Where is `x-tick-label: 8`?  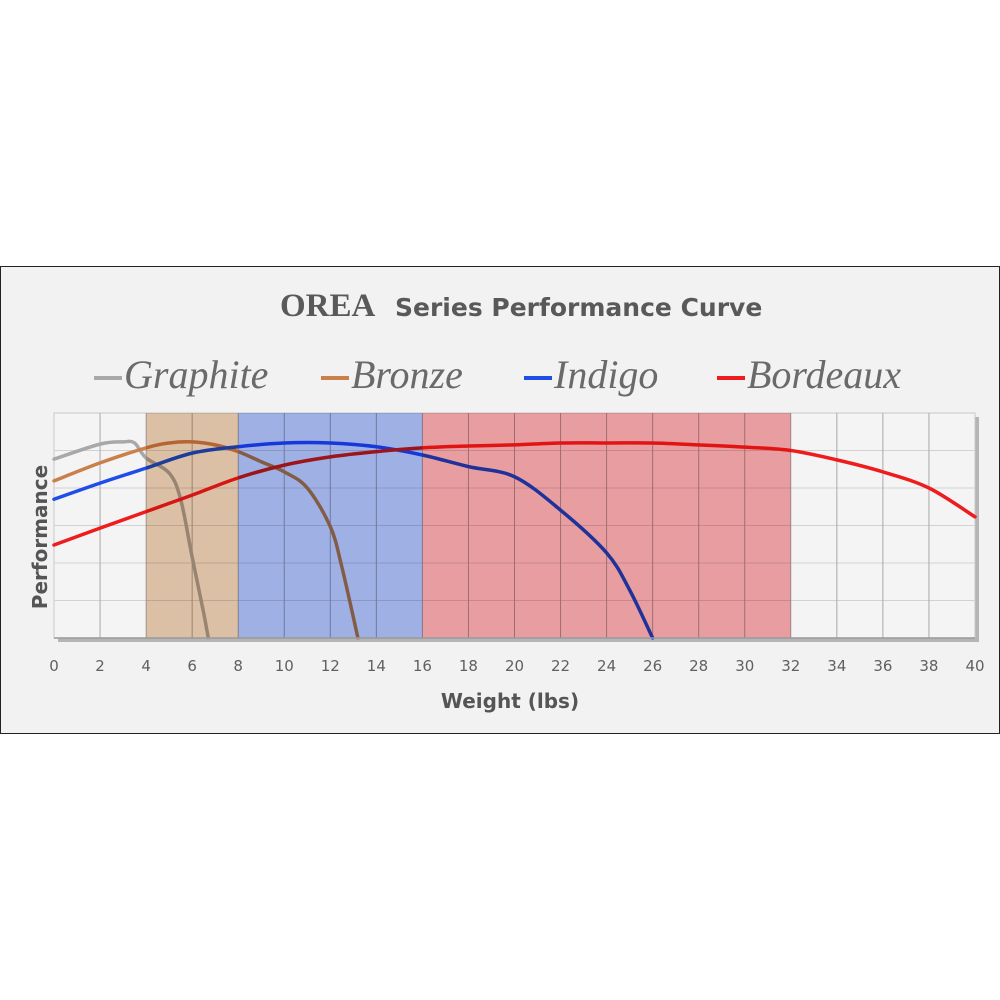
x-tick-label: 8 is located at coordinates (238, 666).